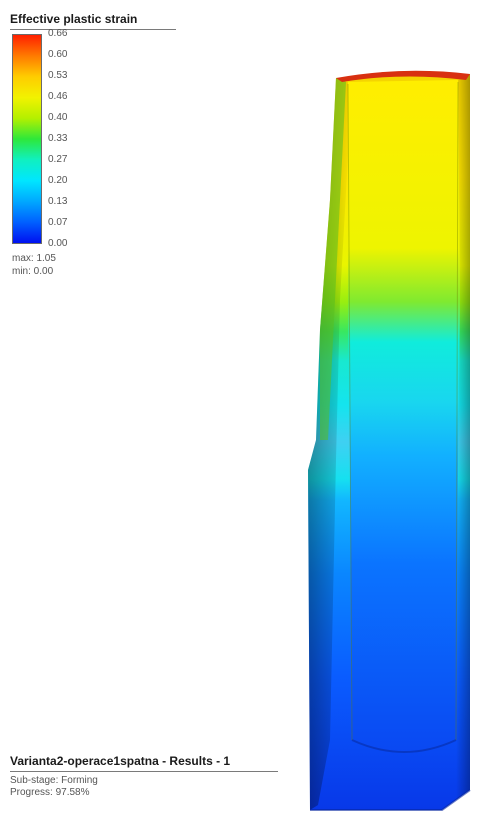 This screenshot has height=817, width=481. I want to click on scale-min-label: min: 0.00, so click(33, 271).